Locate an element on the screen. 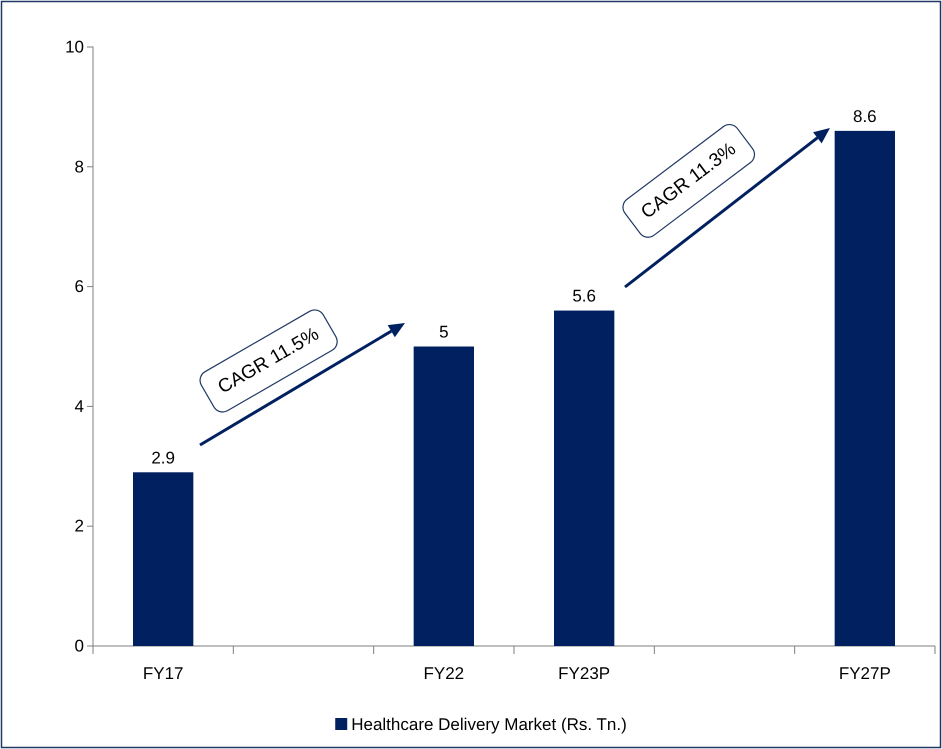 The height and width of the screenshot is (749, 942). x-tick-label: FY22 is located at coordinates (444, 673).